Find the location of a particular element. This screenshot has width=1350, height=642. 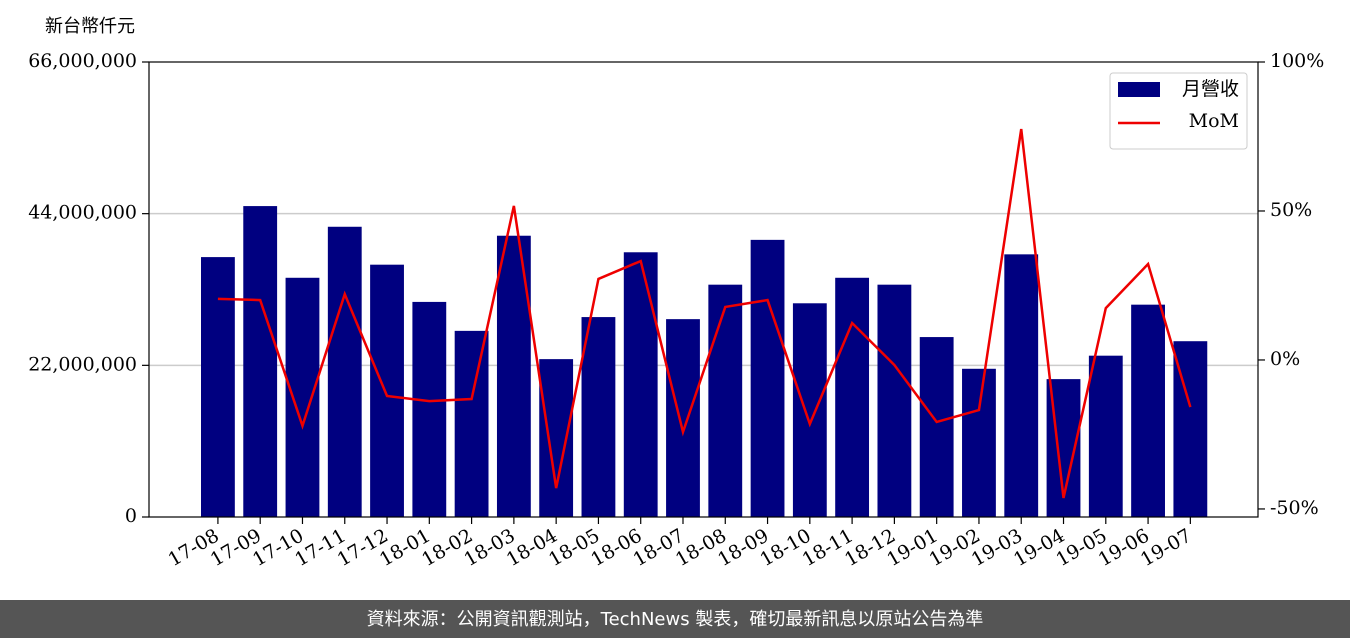

y2-tick-label: 100% is located at coordinates (1297, 61).